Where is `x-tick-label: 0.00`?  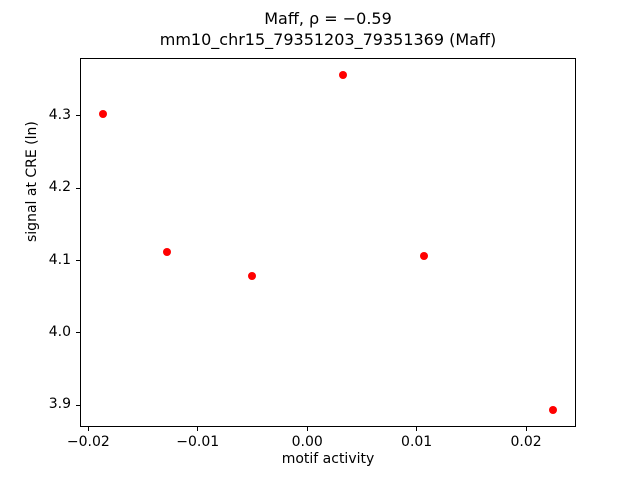
x-tick-label: 0.00 is located at coordinates (307, 442).